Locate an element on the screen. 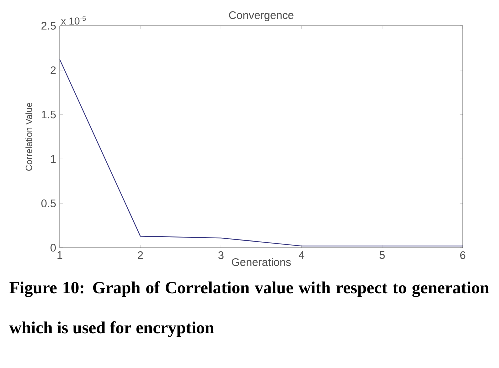 The image size is (499, 368). x-tick-label: 5 is located at coordinates (382, 256).